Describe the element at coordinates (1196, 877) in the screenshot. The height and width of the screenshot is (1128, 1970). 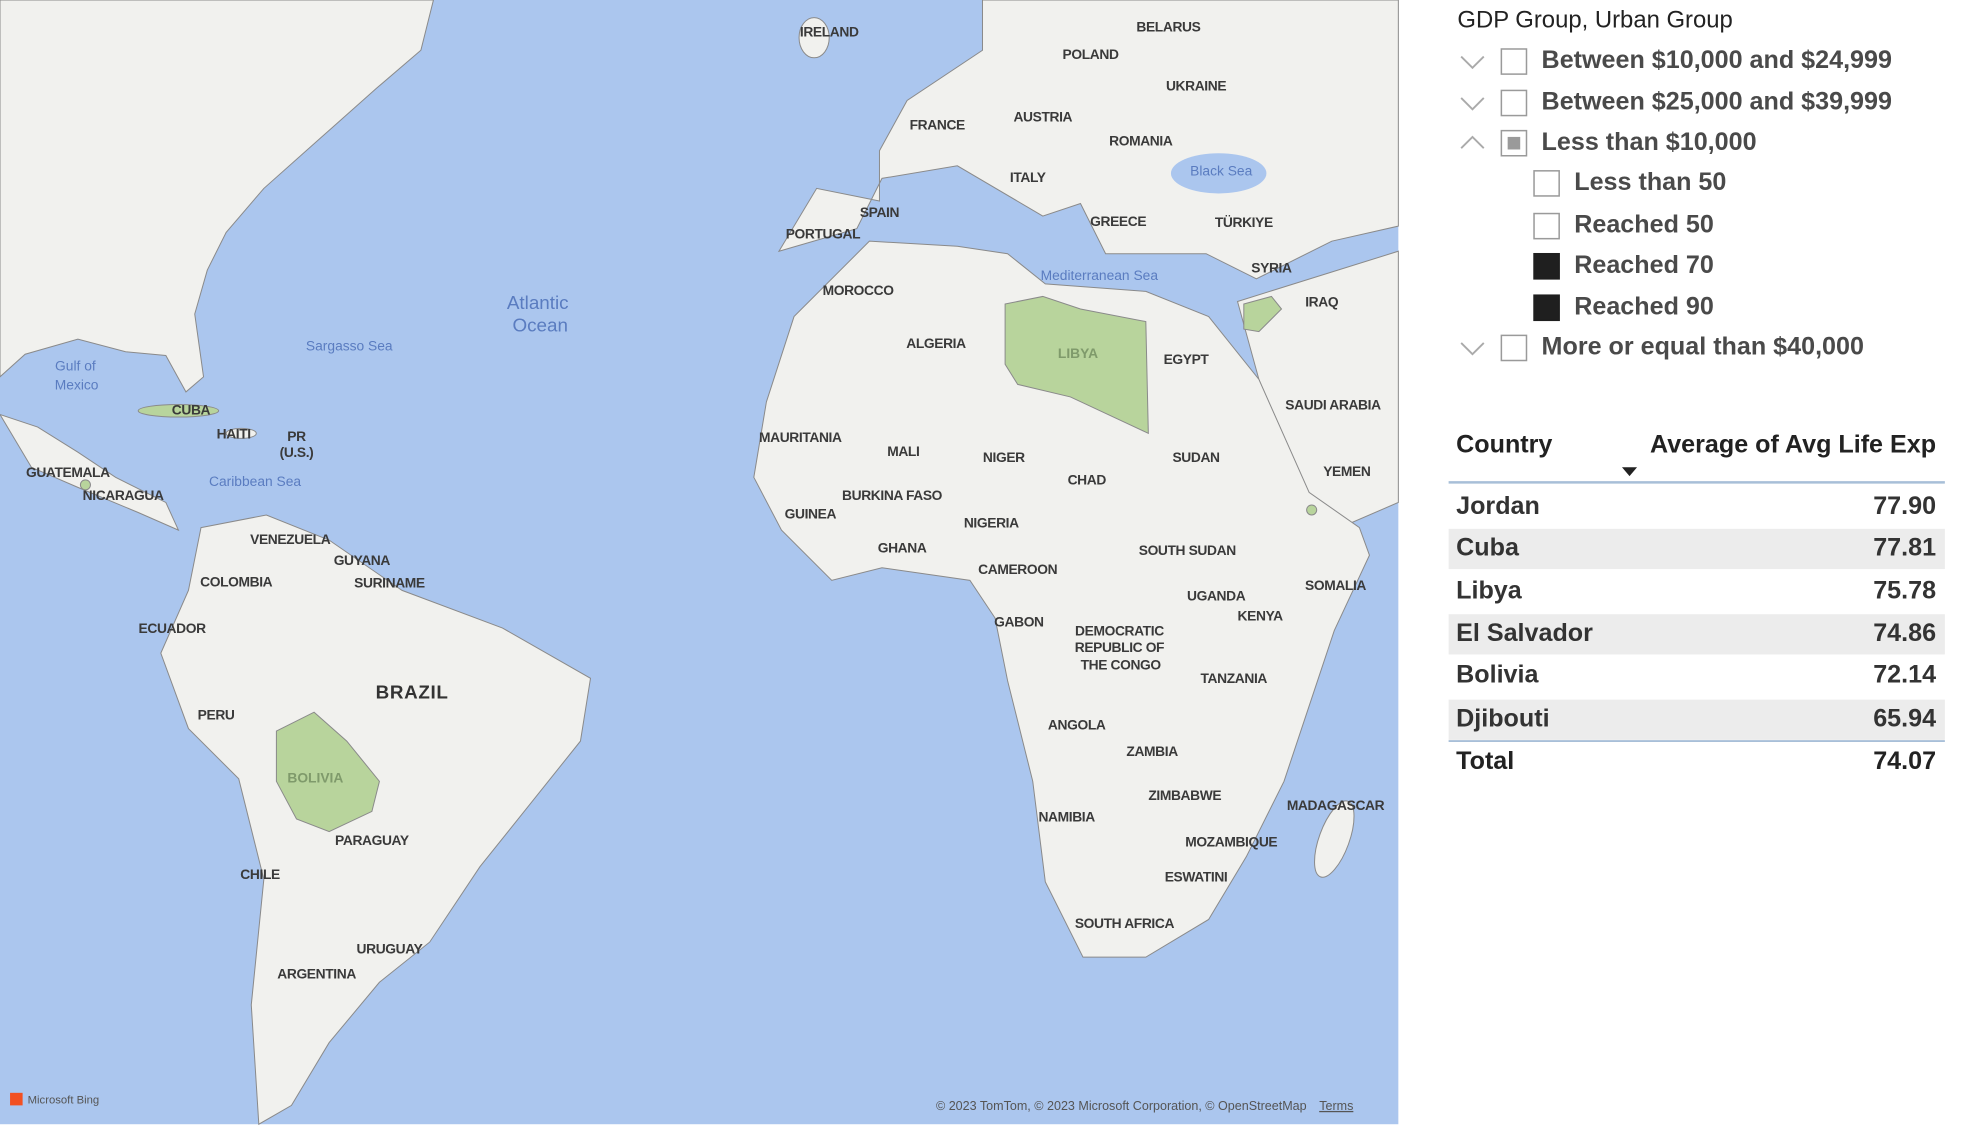
I see `map-label: ESWATINI` at that location.